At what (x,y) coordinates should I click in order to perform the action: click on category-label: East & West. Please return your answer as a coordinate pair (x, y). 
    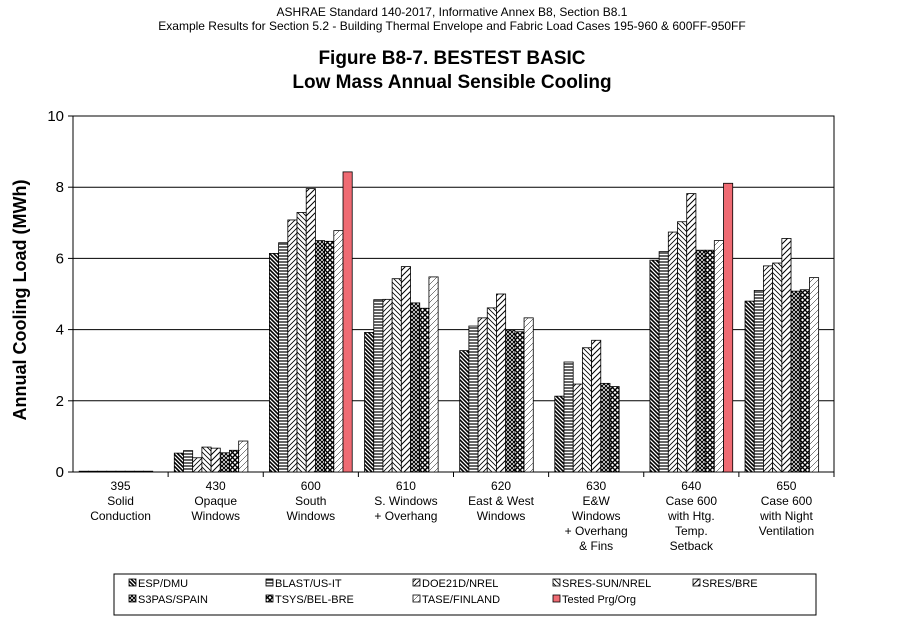
    Looking at the image, I should click on (501, 501).